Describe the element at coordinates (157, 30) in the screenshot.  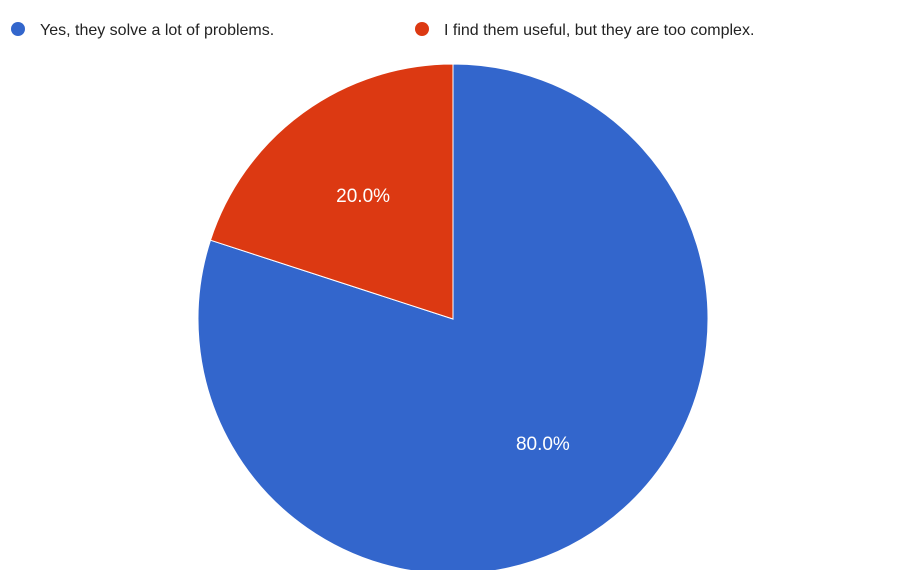
I see `legend-label-1: Yes, they solve a lot of problems.` at that location.